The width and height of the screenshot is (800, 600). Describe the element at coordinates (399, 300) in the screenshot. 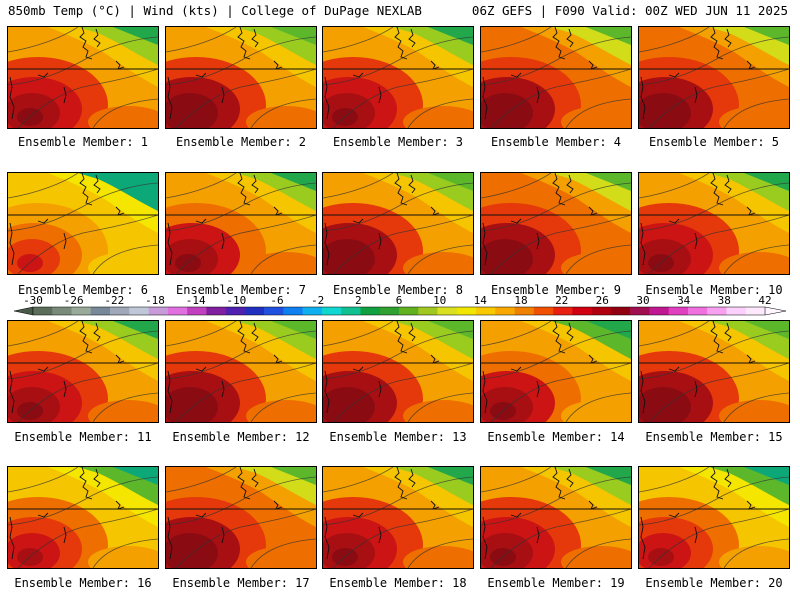

I see `colorbar-tick-label: 6` at that location.